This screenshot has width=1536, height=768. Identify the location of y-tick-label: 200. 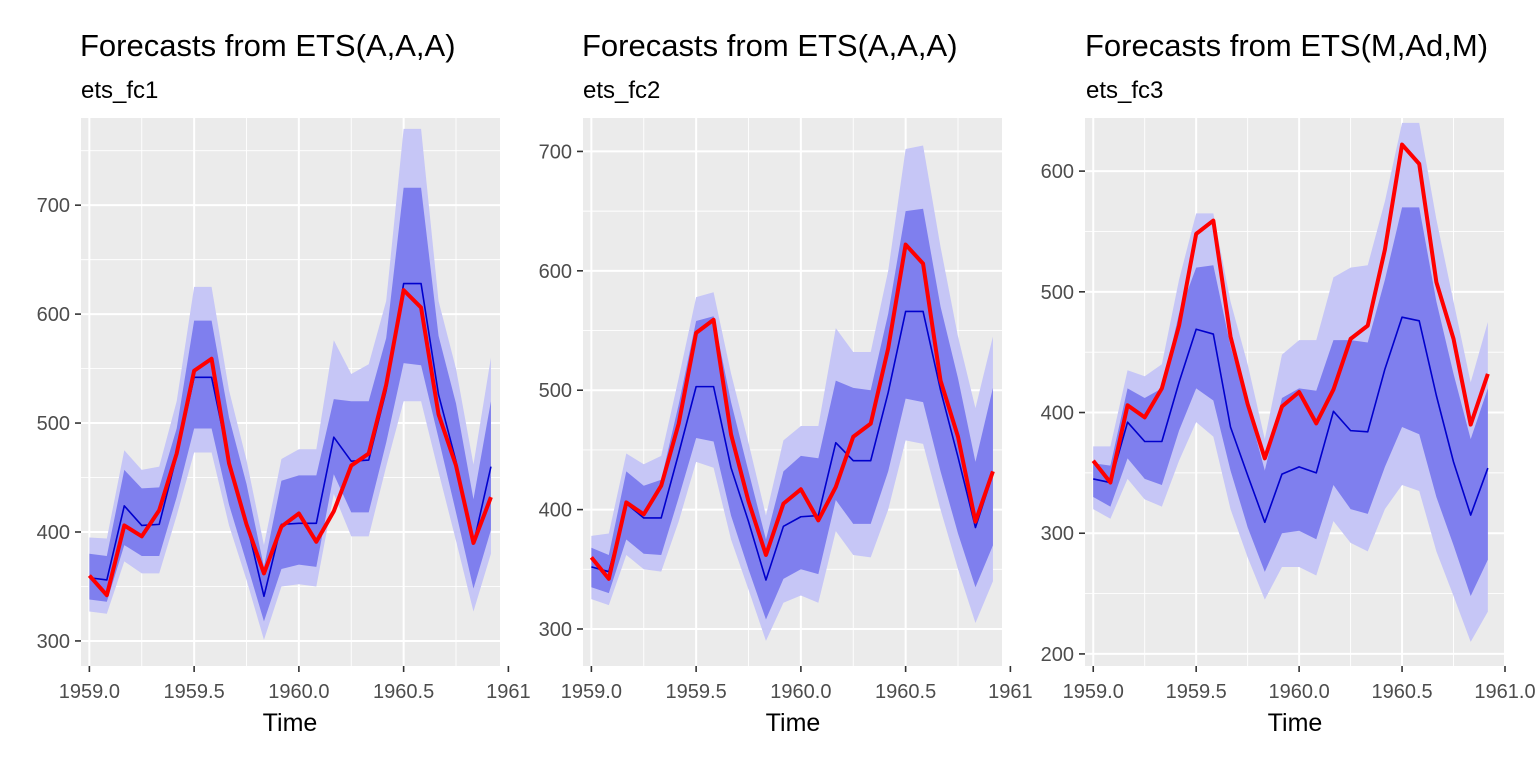
(1057, 655).